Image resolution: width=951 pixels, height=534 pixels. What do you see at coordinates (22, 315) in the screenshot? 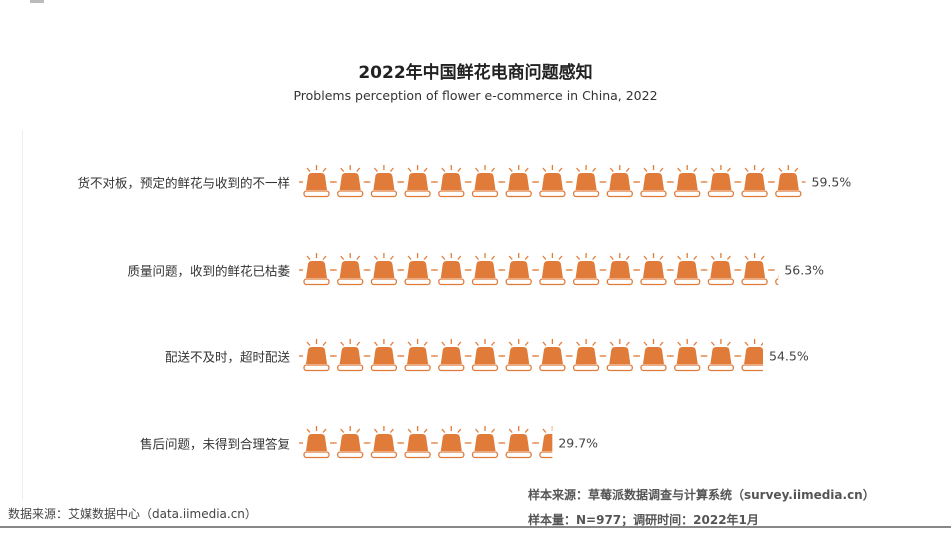
I see `divider` at bounding box center [22, 315].